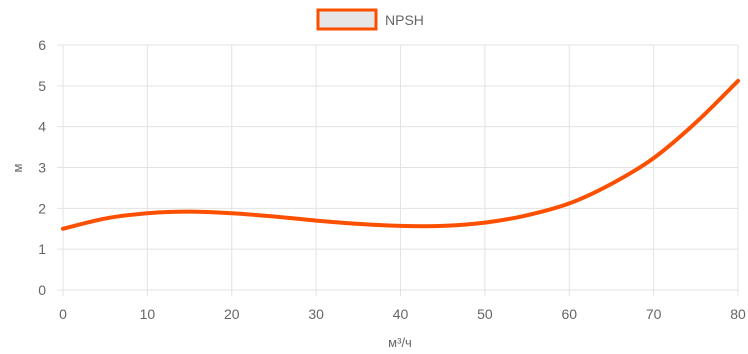 This screenshot has width=748, height=354. I want to click on y-tick-label: 1, so click(42, 249).